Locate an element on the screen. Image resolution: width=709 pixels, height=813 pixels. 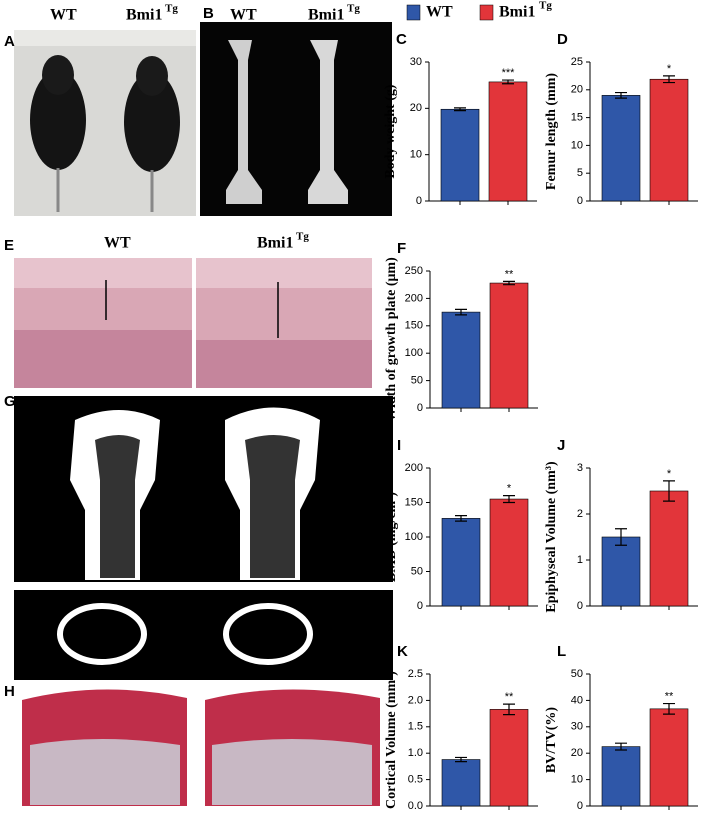
y-tick-label: 15 is located at coordinates (577, 118).